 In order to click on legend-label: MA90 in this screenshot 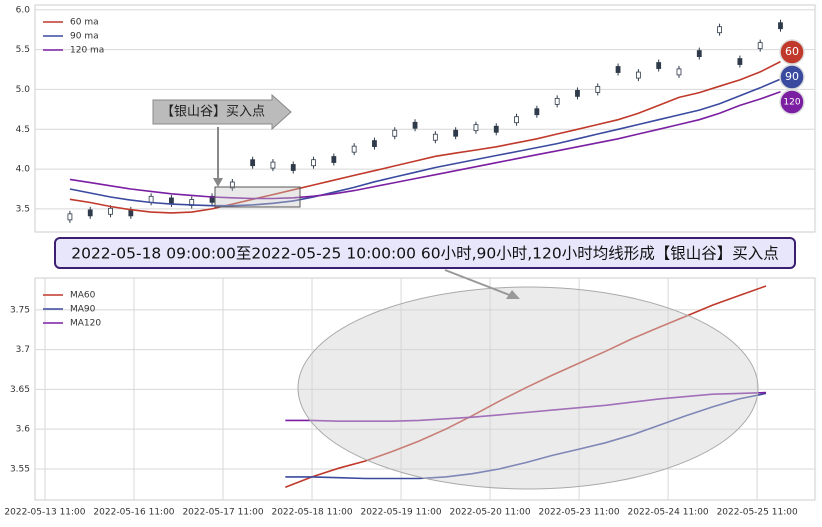, I will do `click(83, 310)`.